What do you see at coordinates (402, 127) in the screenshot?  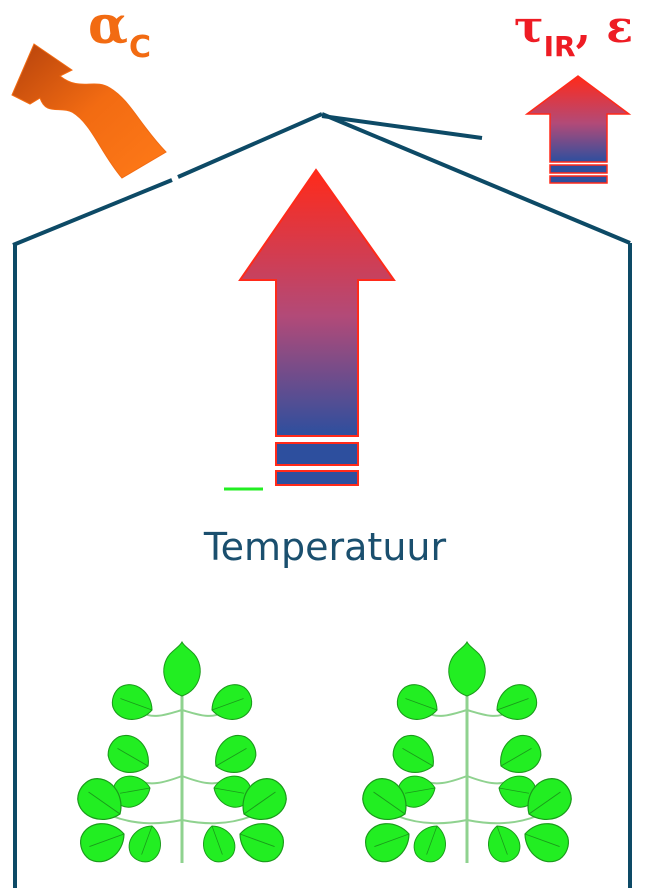 I see `roof-vent` at bounding box center [402, 127].